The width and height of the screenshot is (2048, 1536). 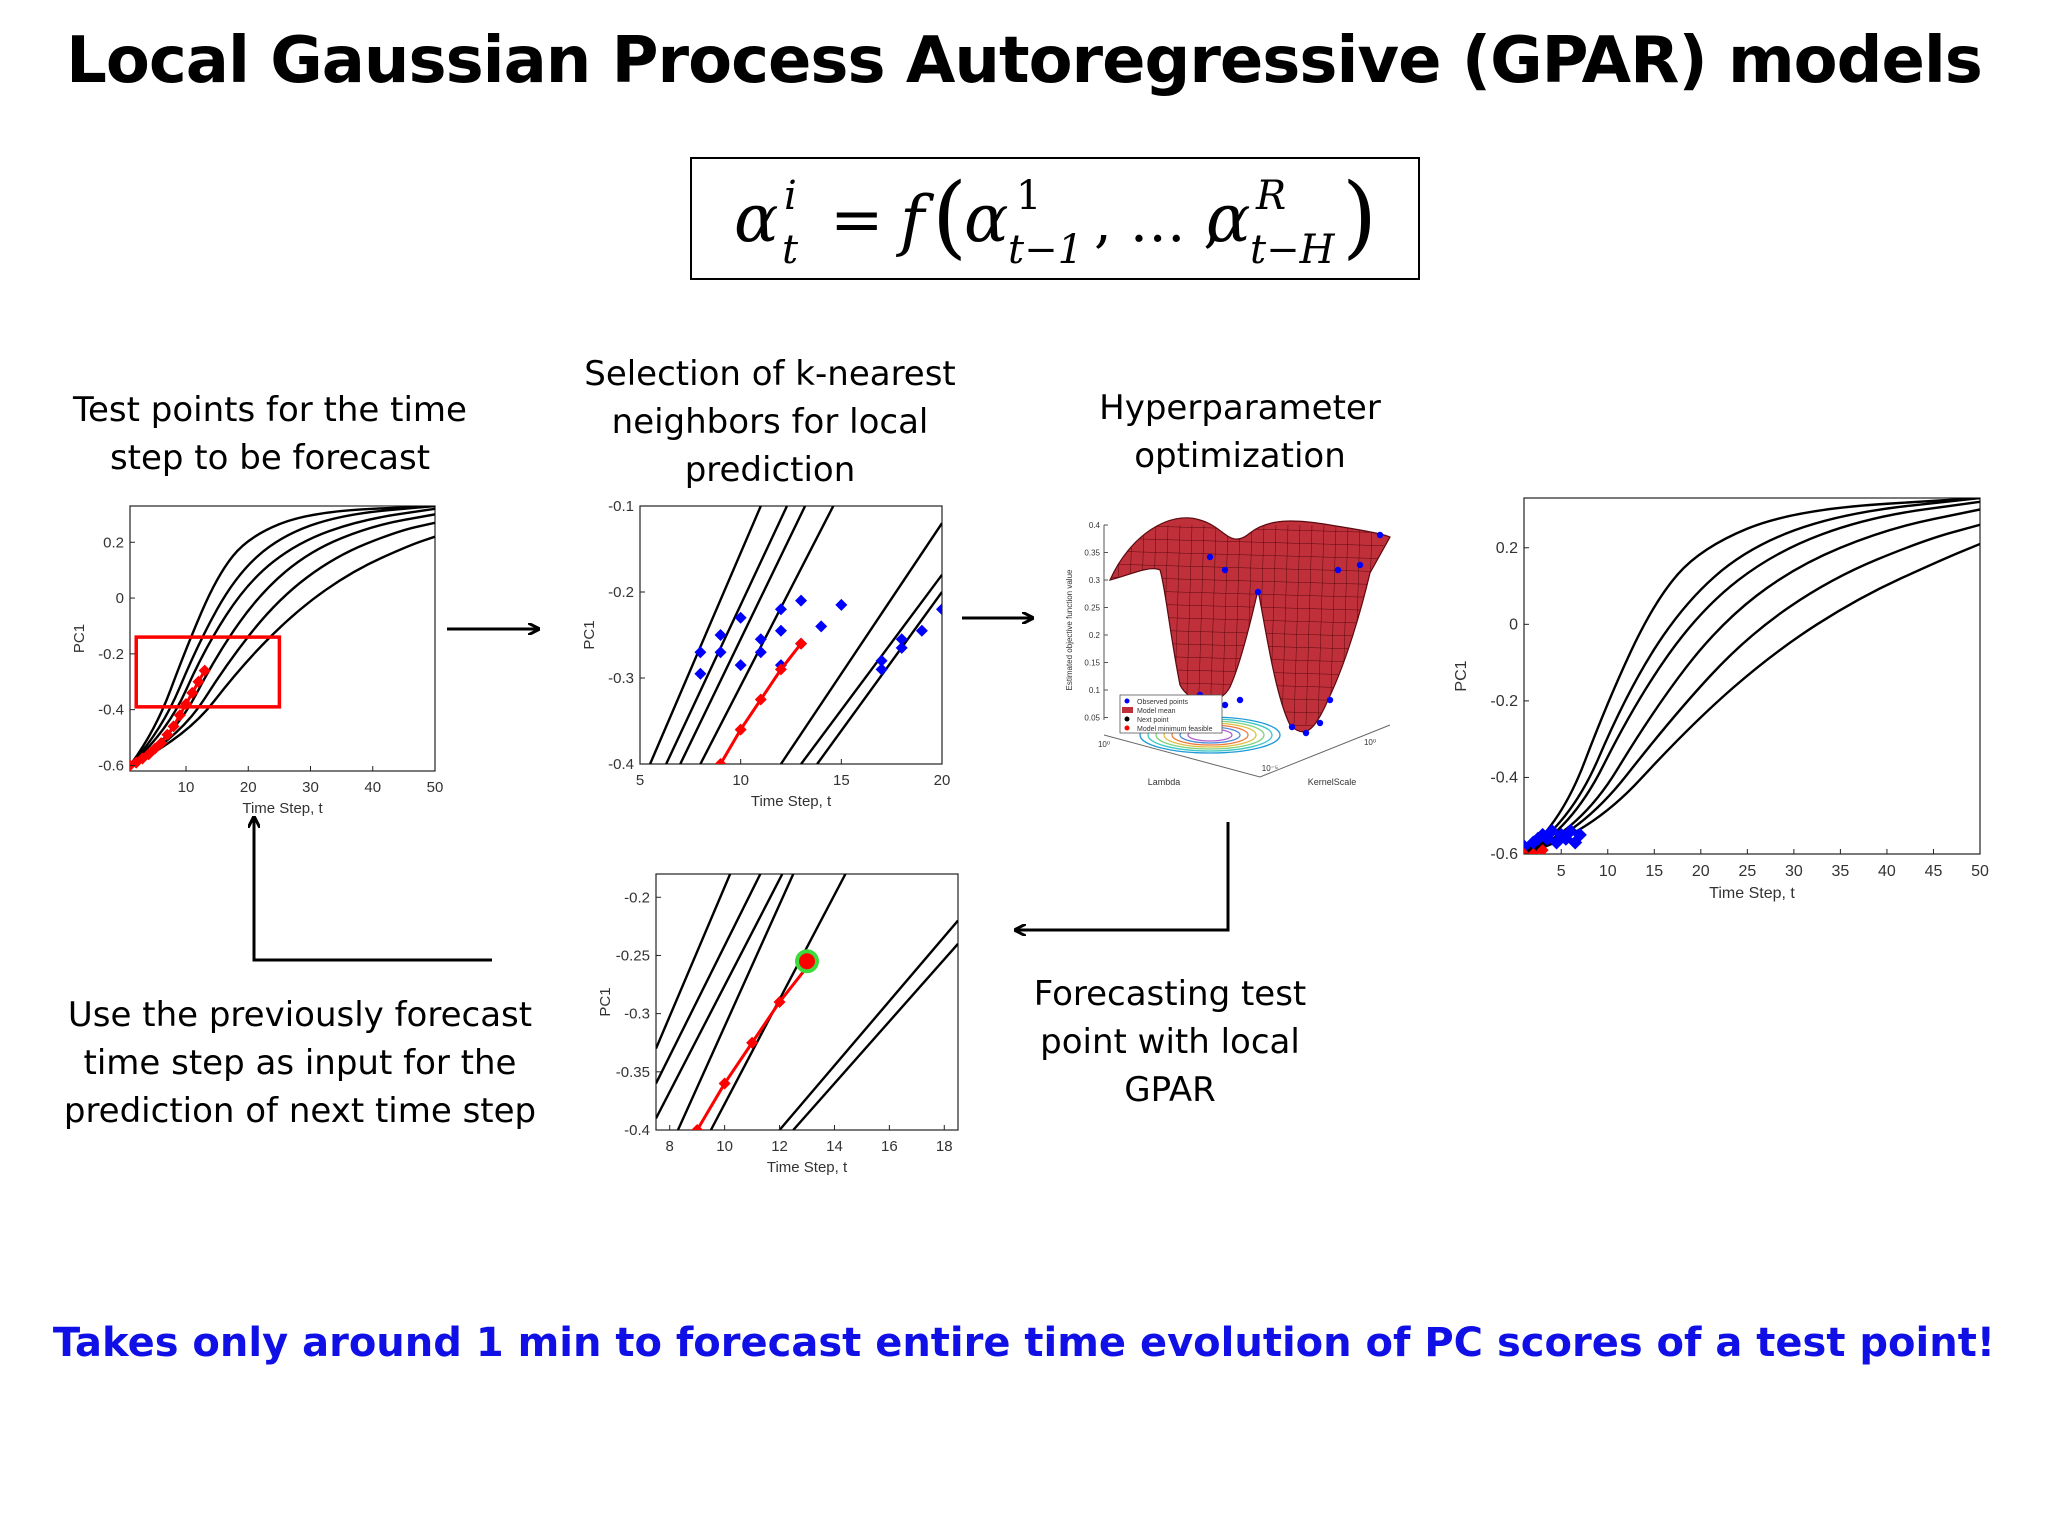 I want to click on new-forecast-point, so click(x=807, y=961).